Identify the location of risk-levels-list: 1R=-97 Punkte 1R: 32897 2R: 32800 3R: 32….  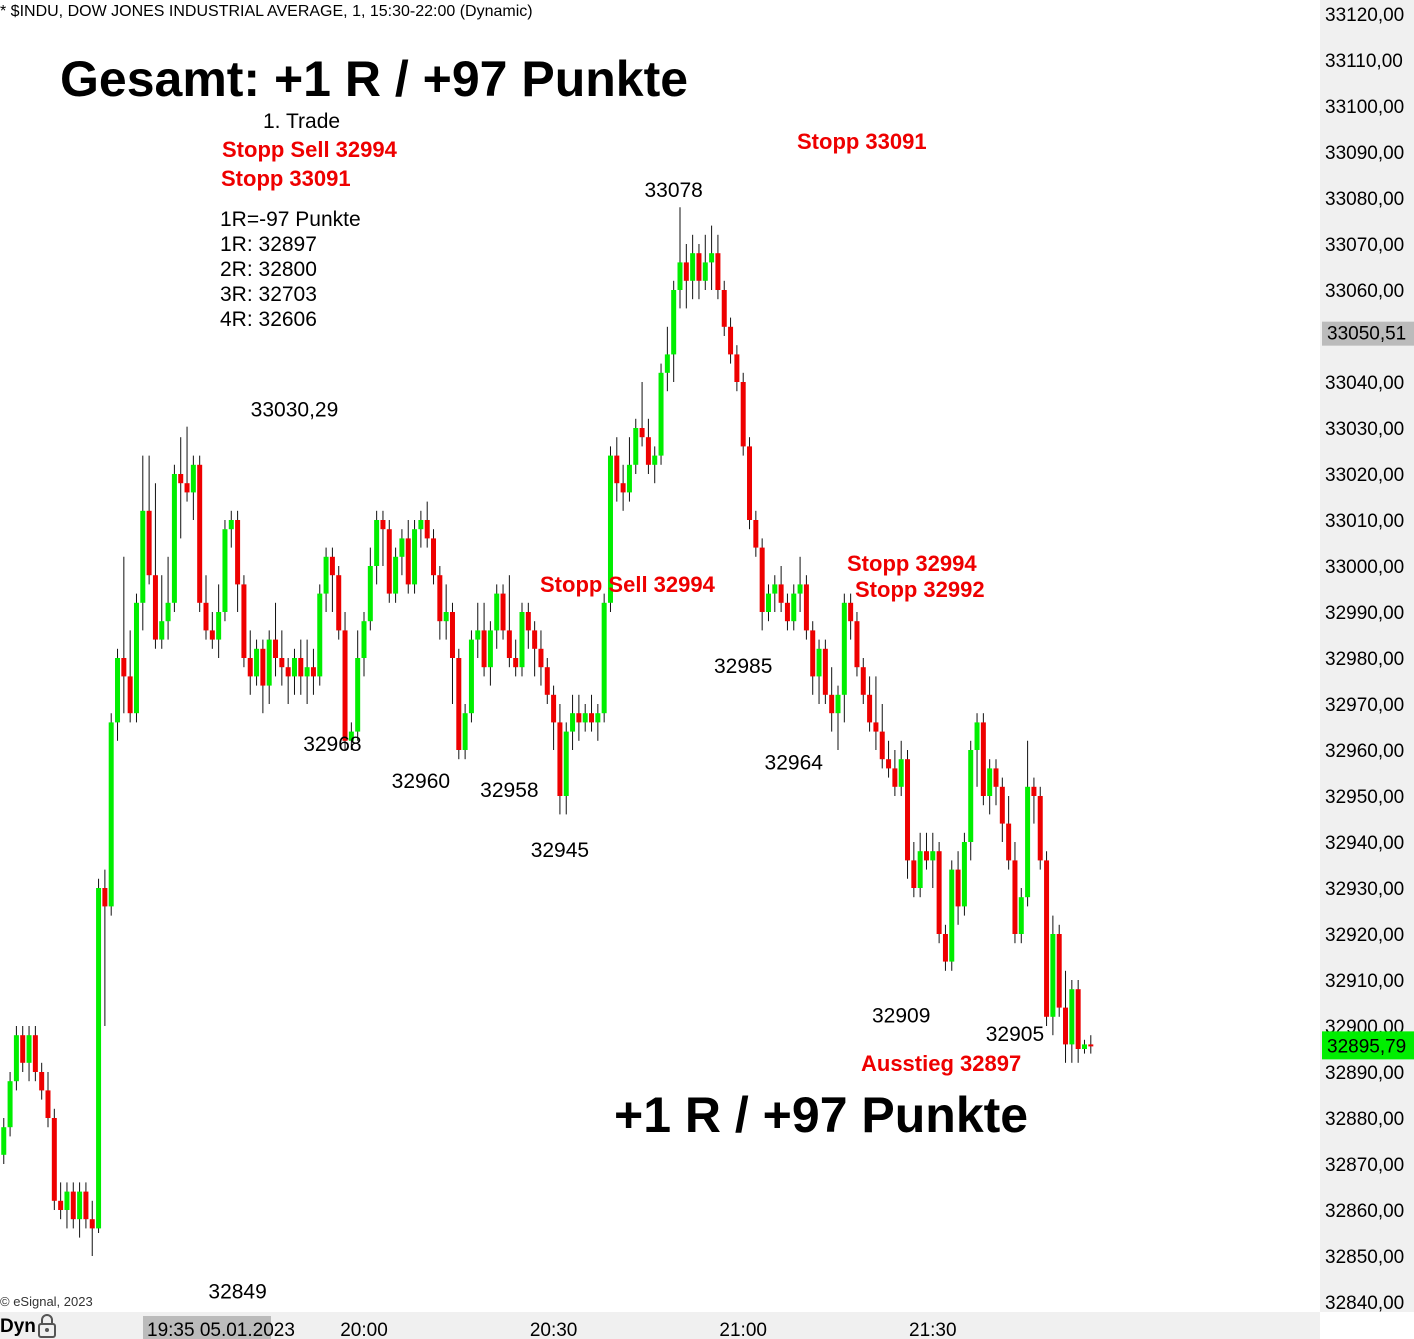
(290, 269).